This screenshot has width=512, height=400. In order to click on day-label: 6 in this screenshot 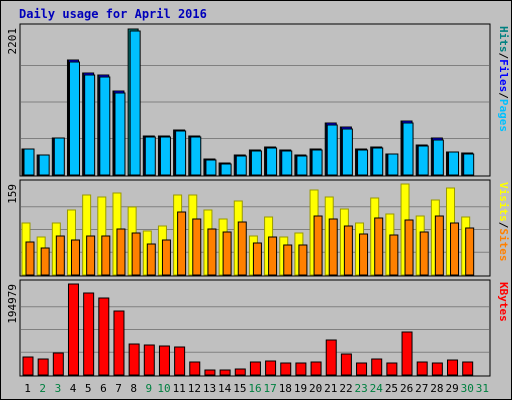, I will do `click(103, 388)`.